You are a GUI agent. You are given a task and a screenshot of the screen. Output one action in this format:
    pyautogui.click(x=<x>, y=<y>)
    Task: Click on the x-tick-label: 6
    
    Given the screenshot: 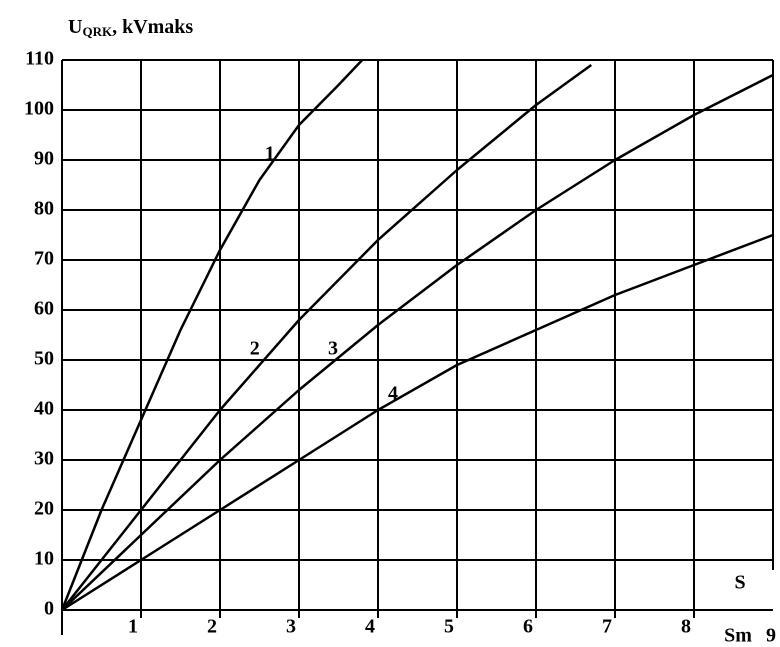 What is the action you would take?
    pyautogui.click(x=528, y=627)
    